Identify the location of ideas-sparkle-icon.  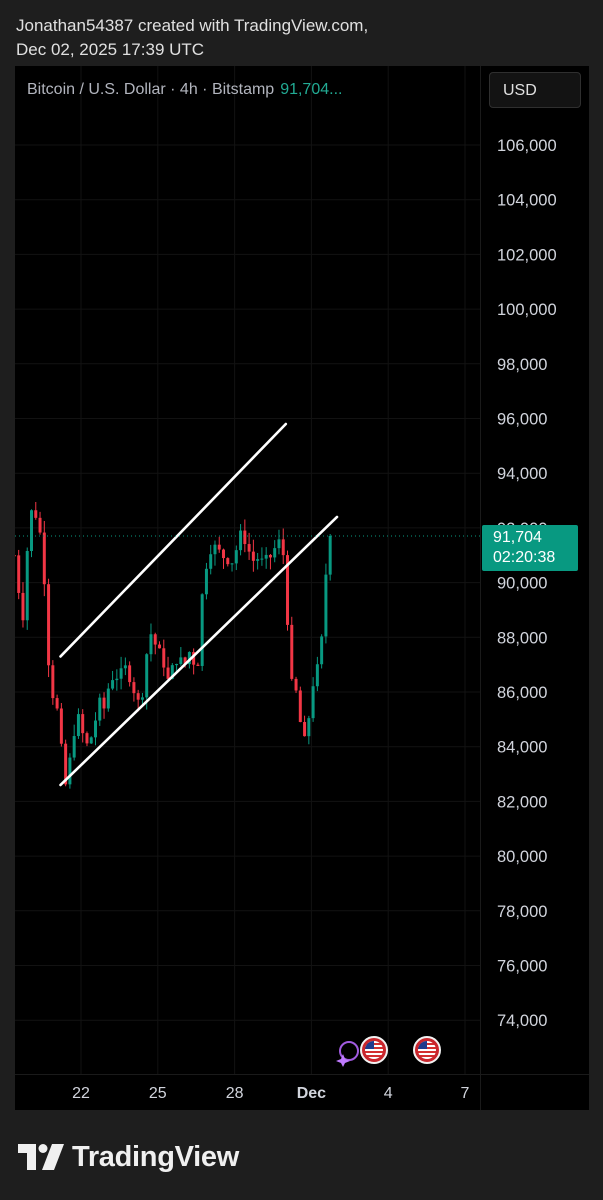
(348, 1052).